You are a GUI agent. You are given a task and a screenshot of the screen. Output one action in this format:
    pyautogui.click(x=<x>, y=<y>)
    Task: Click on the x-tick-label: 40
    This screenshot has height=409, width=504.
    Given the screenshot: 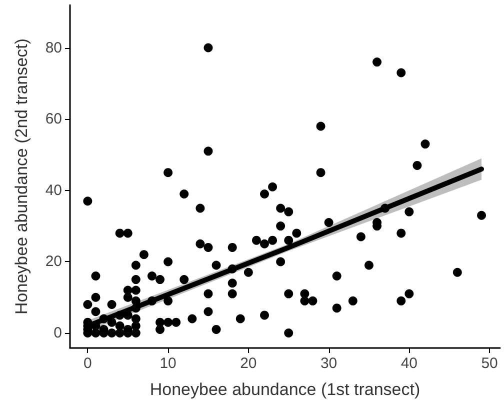 What is the action you would take?
    pyautogui.click(x=409, y=363)
    